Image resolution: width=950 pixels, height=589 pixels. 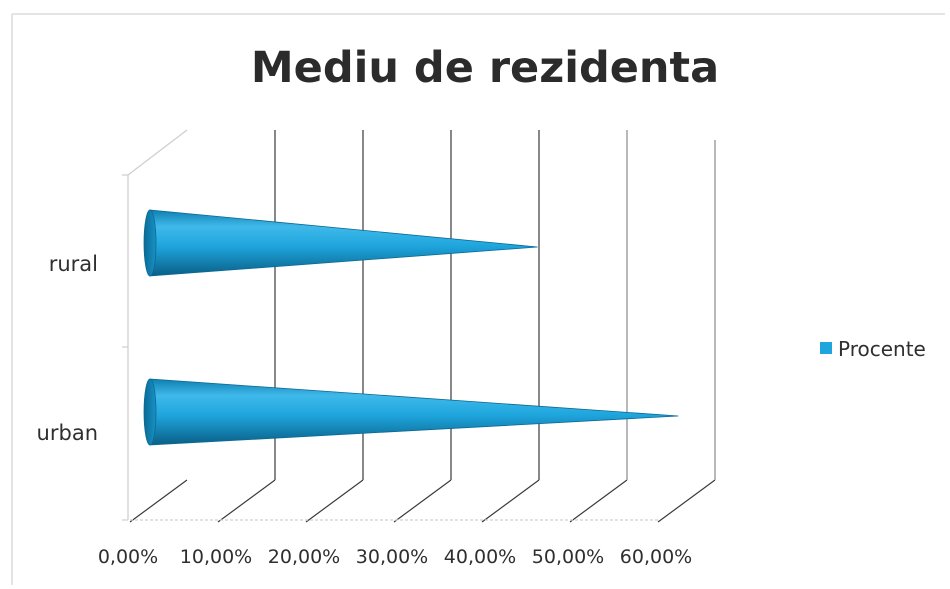 I want to click on legend-label-procente: Procente, so click(x=882, y=349).